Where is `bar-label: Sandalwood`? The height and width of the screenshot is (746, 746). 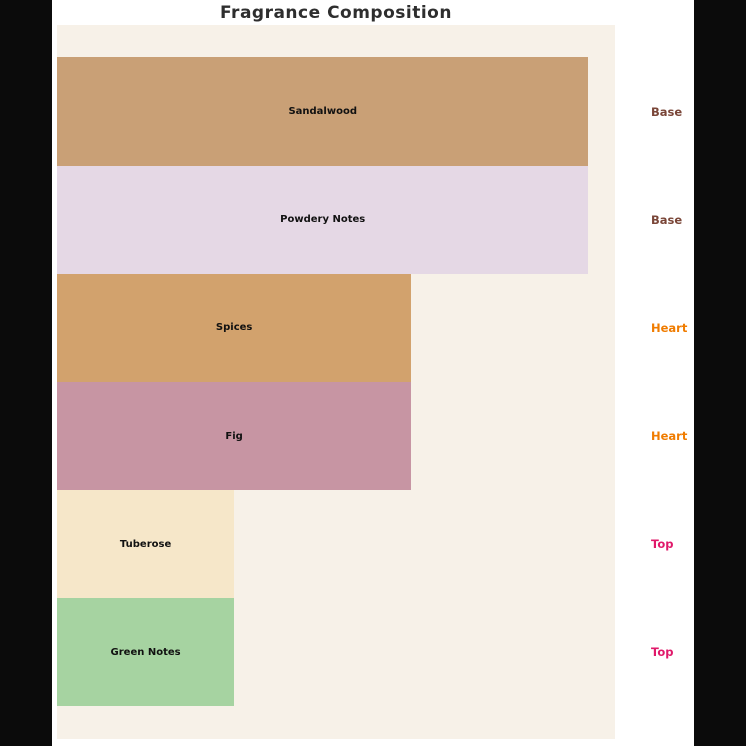
bar-label: Sandalwood is located at coordinates (322, 112).